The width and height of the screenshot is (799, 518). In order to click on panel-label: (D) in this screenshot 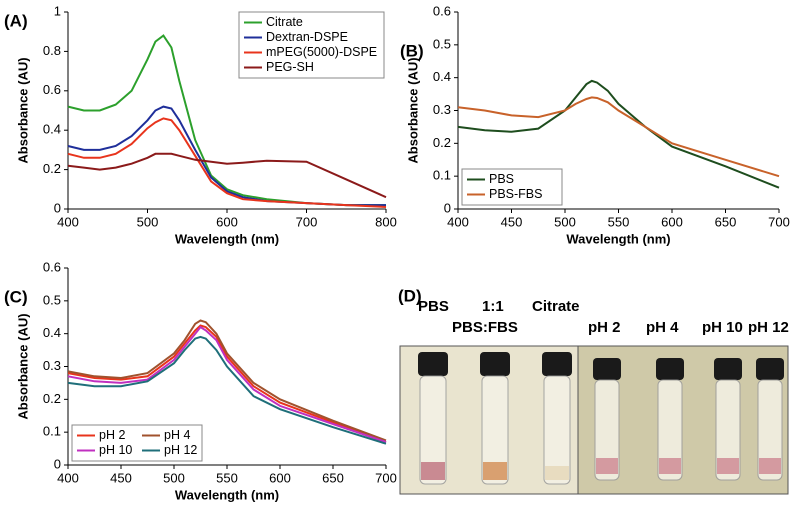, I will do `click(410, 295)`.